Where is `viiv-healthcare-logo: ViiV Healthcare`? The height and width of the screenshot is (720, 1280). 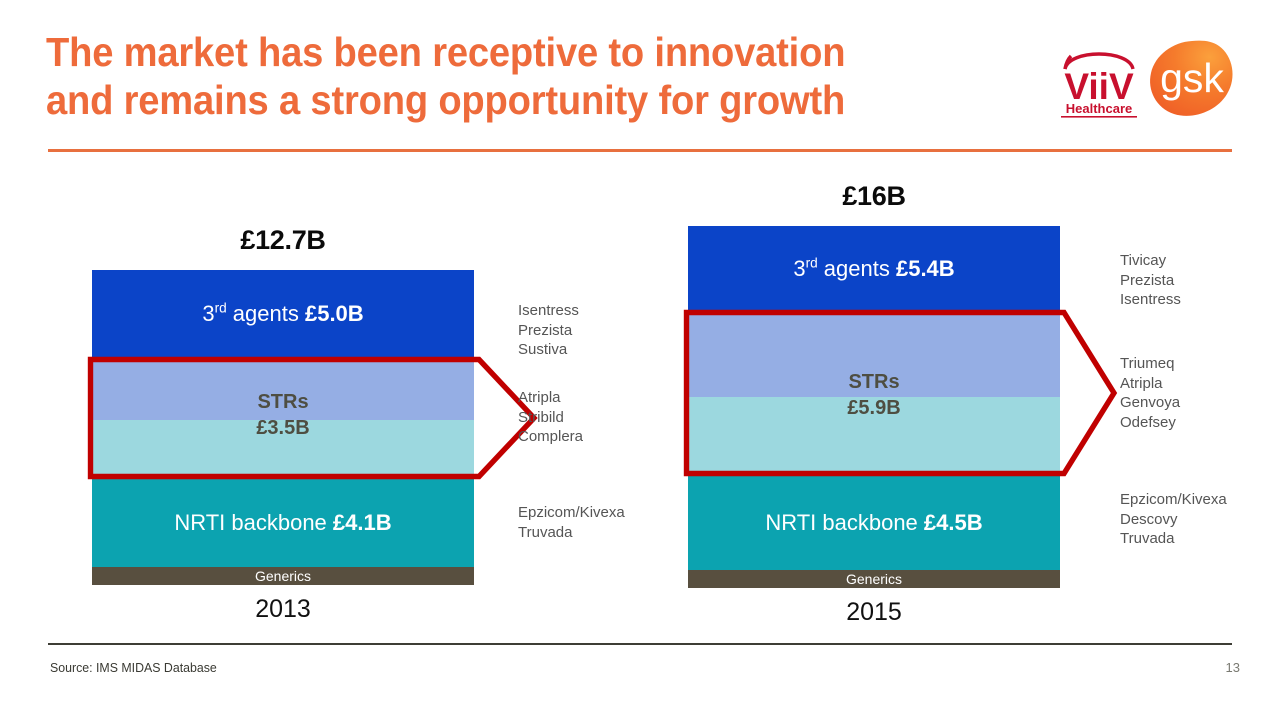 viiv-healthcare-logo: ViiV Healthcare is located at coordinates (1099, 81).